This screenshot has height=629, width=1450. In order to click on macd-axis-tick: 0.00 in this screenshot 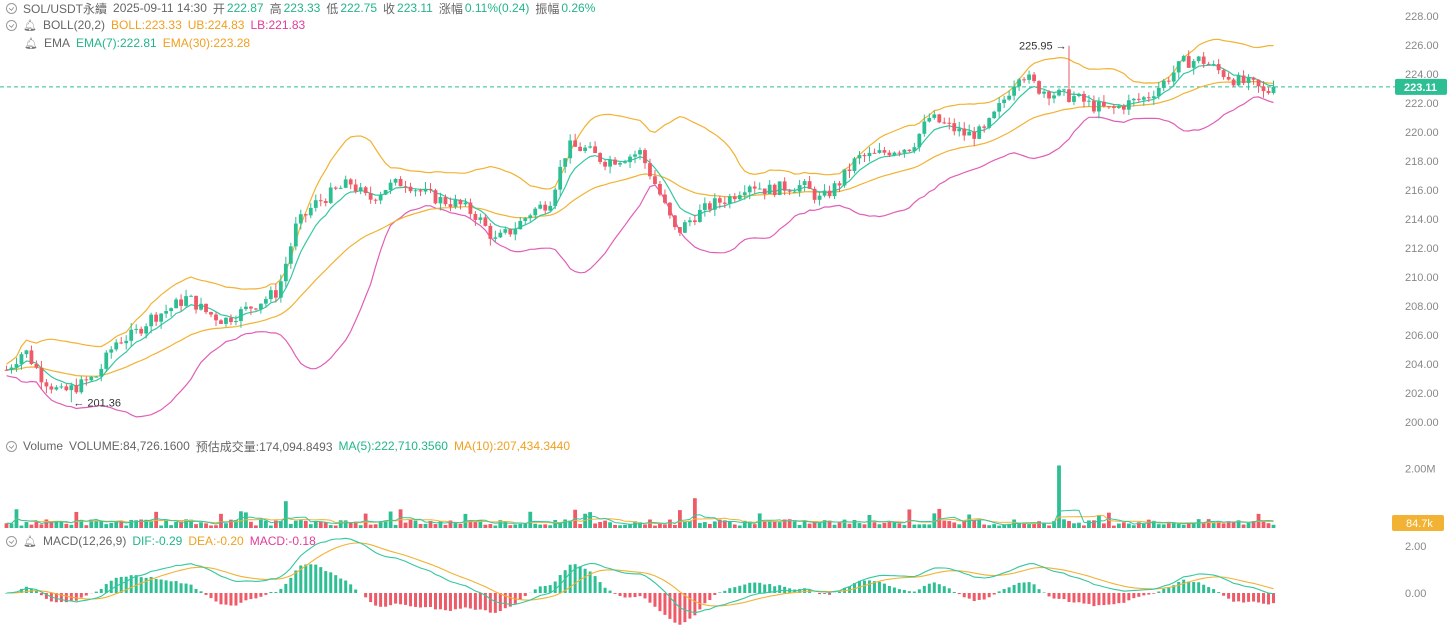, I will do `click(1415, 594)`.